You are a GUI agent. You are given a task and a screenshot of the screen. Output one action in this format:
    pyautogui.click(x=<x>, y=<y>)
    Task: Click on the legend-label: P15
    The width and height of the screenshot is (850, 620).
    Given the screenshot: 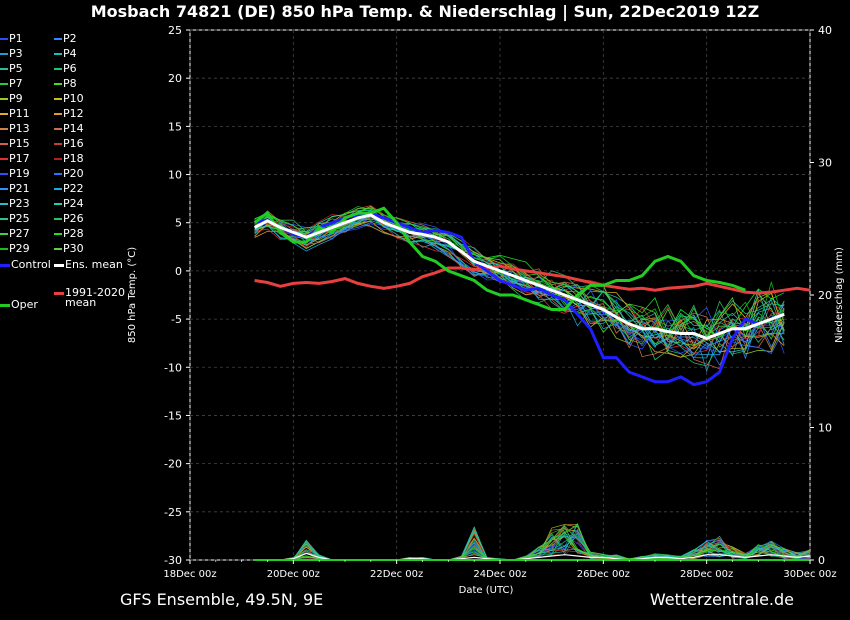 What is the action you would take?
    pyautogui.click(x=19, y=143)
    